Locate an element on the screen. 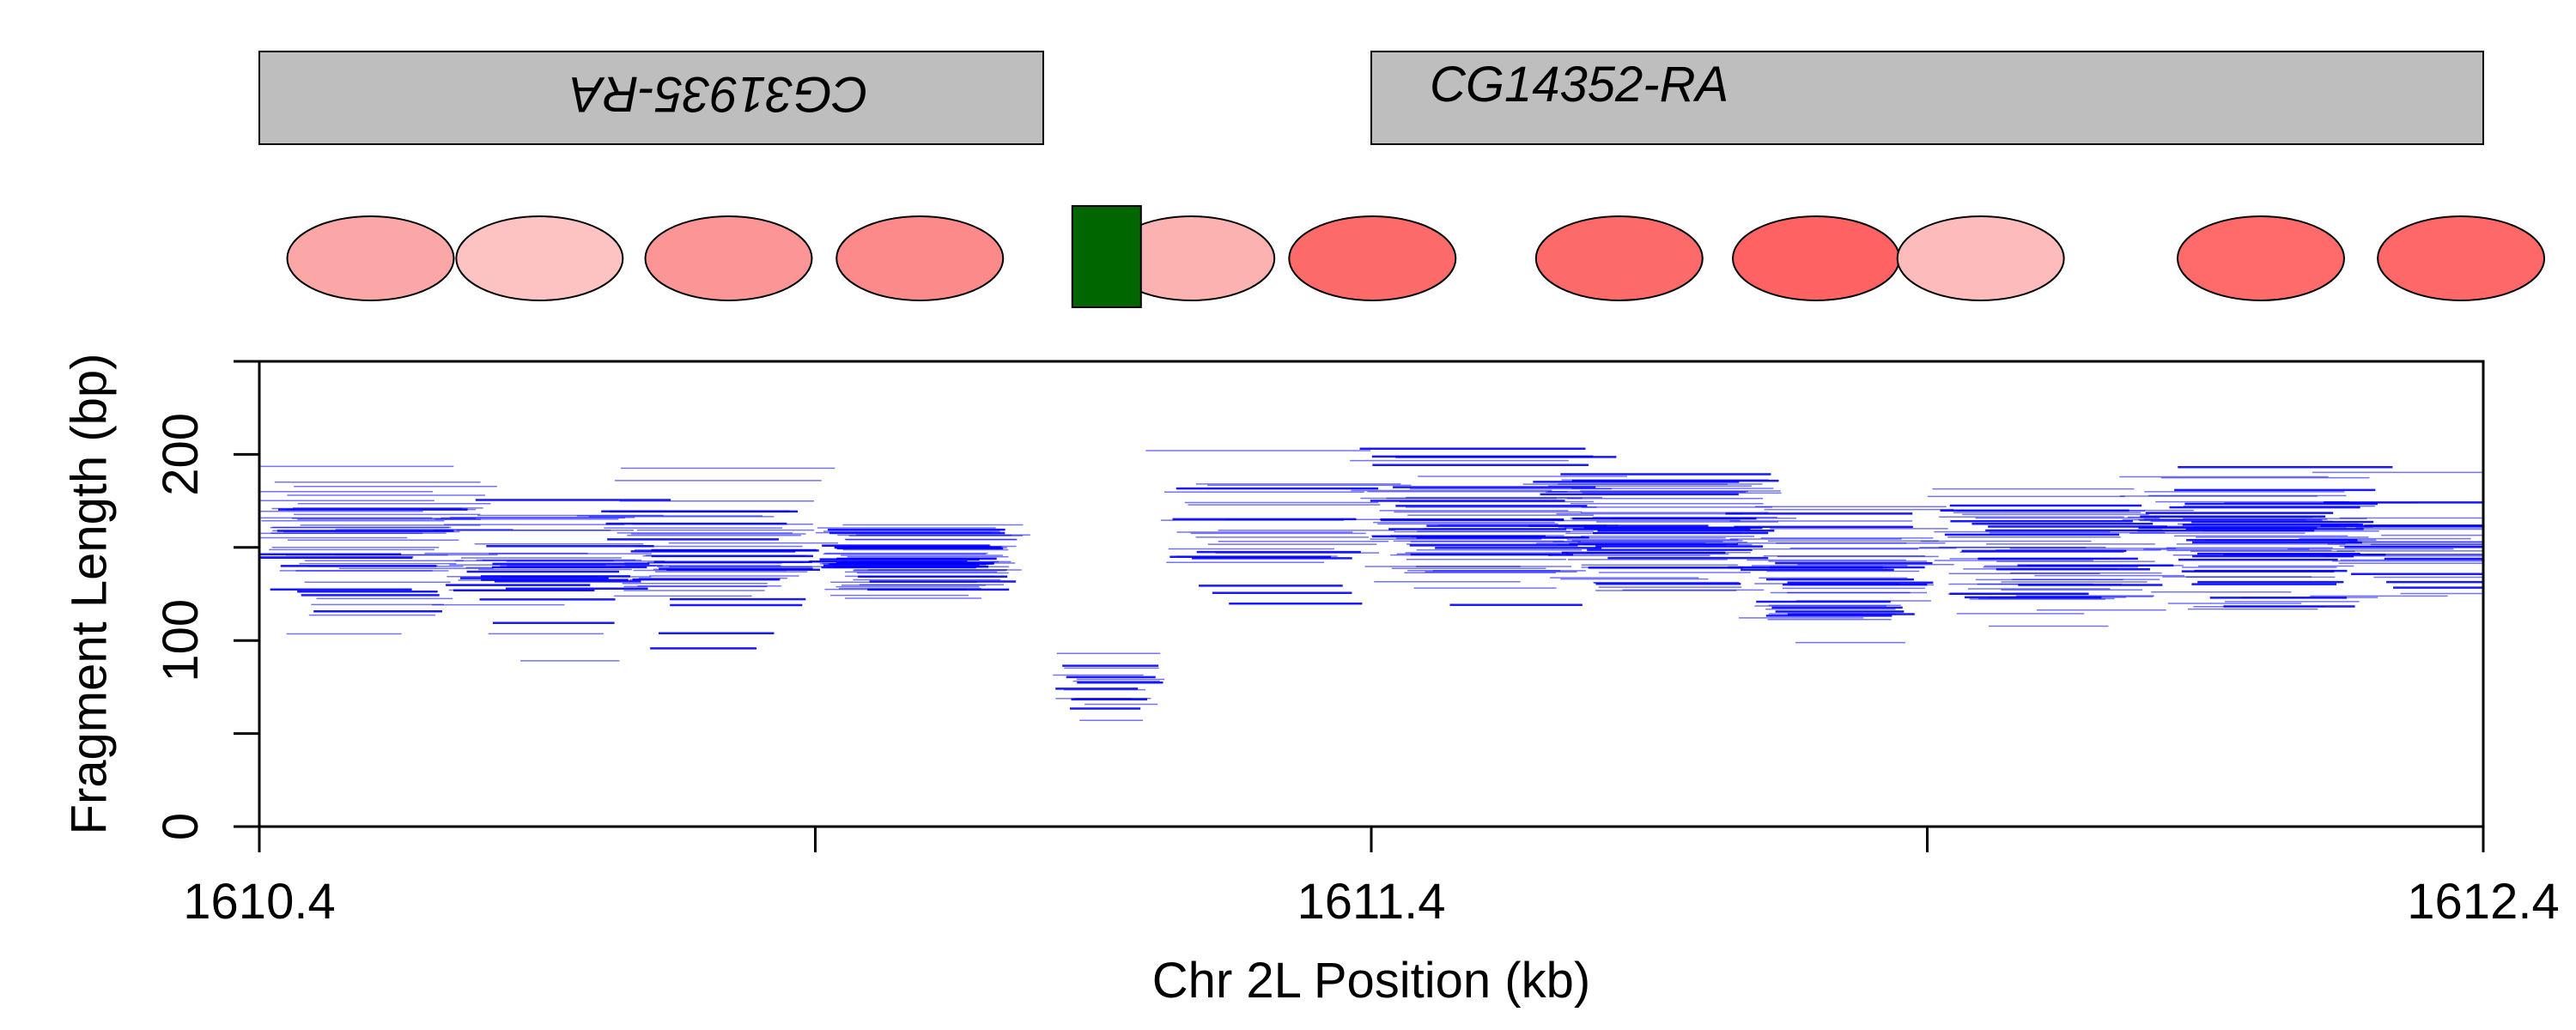 The height and width of the screenshot is (1030, 2576). x-tick-label-1: 1610.4 is located at coordinates (259, 902).